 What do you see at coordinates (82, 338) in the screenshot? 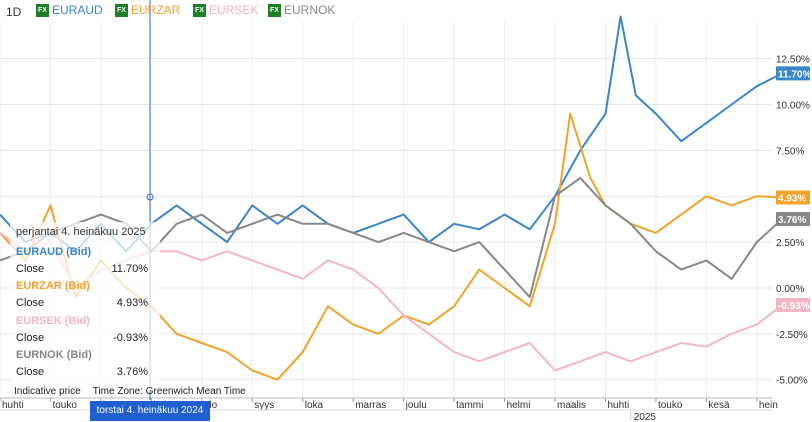
I see `tooltip-close-row: Close -0.93%` at bounding box center [82, 338].